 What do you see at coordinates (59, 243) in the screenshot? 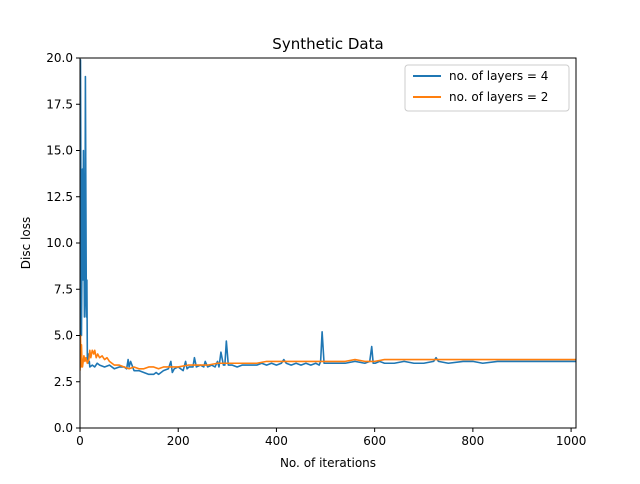
I see `y-tick-label: 10.0` at bounding box center [59, 243].